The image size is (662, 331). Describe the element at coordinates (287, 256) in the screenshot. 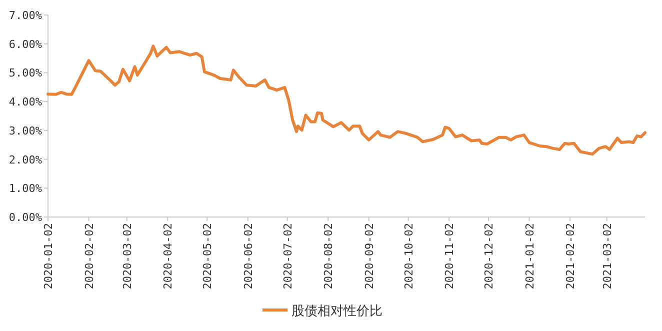

I see `x-tick-label: 2020-07-02` at that location.